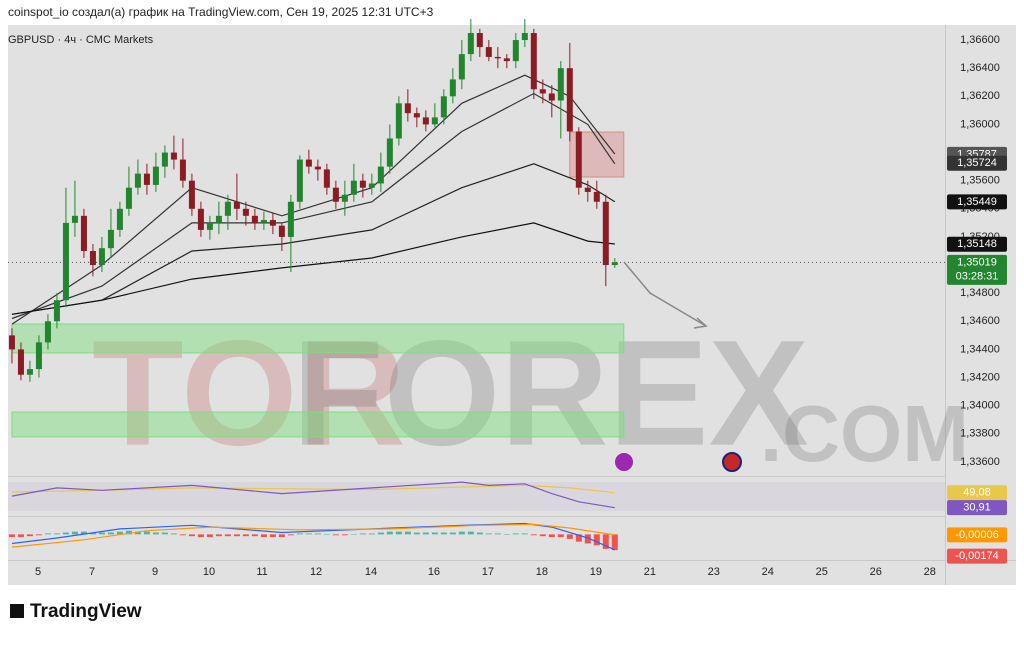 The image size is (1024, 645). Describe the element at coordinates (980, 377) in the screenshot. I see `y-tick-label: 1,34200` at that location.